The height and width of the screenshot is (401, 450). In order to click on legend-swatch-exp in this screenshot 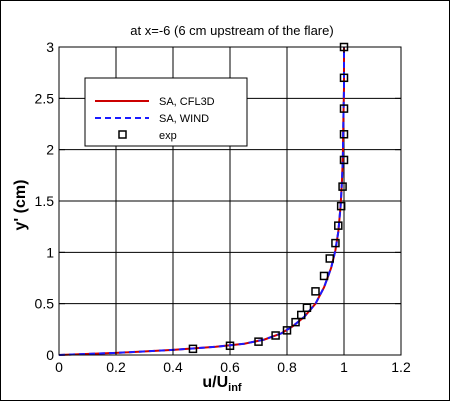, I will do `click(122, 134)`.